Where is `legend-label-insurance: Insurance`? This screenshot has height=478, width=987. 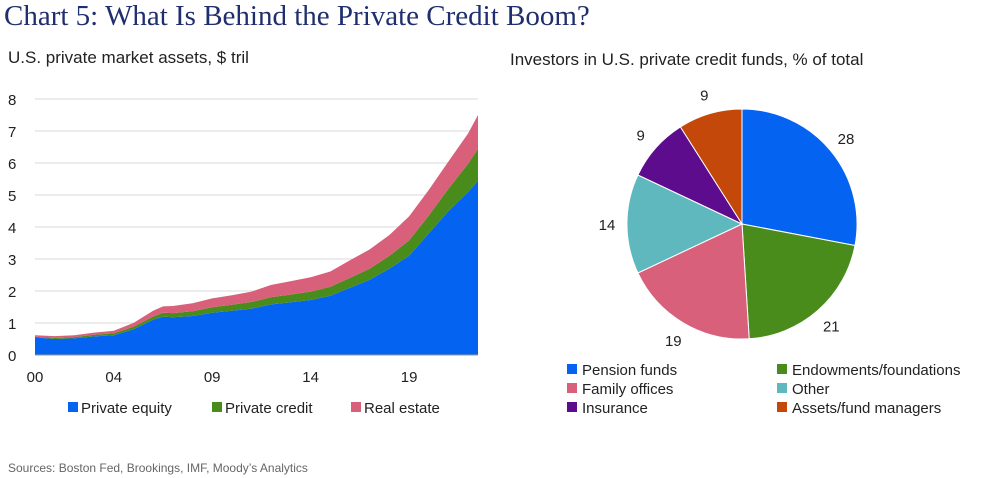
legend-label-insurance: Insurance is located at coordinates (615, 408).